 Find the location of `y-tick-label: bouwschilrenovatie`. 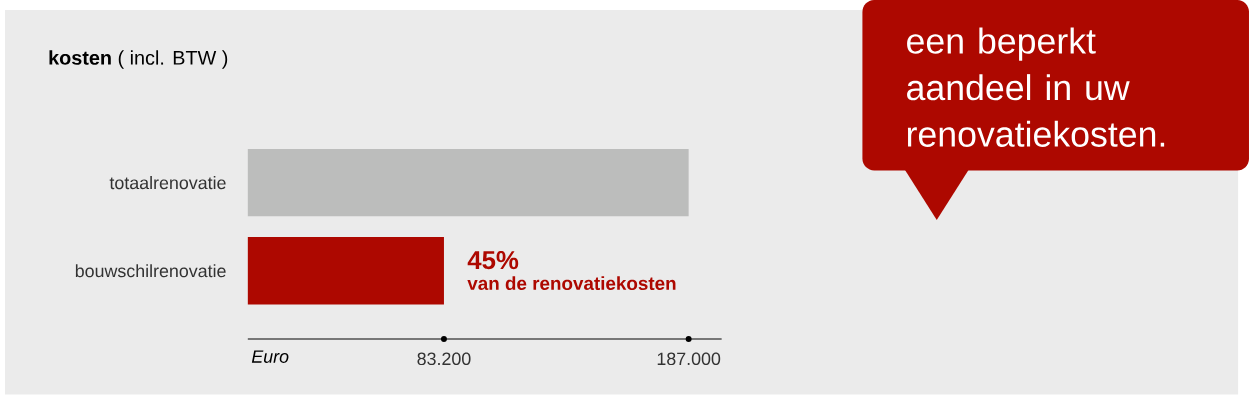

y-tick-label: bouwschilrenovatie is located at coordinates (150, 270).